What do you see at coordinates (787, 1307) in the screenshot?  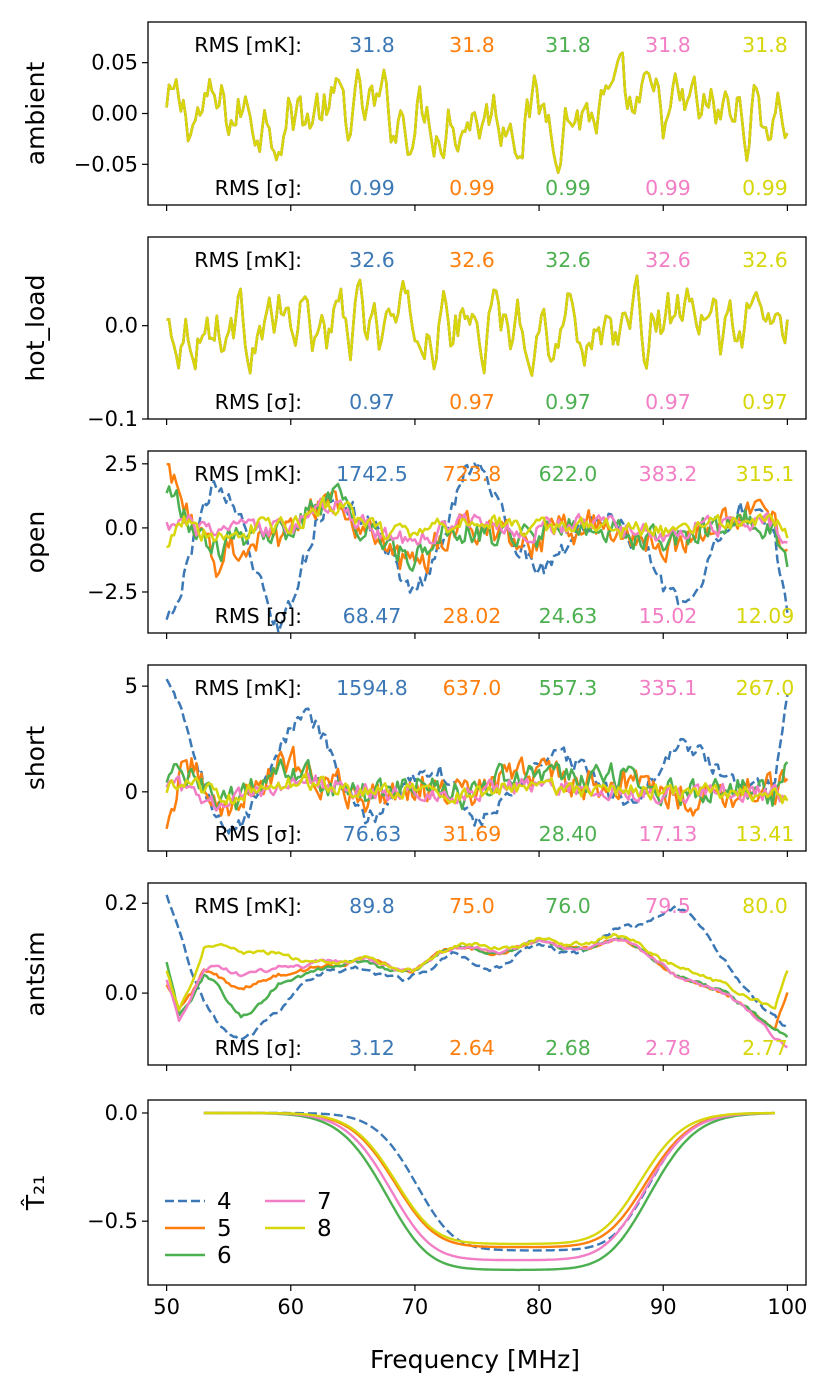 I see `x-tick-label: 100` at bounding box center [787, 1307].